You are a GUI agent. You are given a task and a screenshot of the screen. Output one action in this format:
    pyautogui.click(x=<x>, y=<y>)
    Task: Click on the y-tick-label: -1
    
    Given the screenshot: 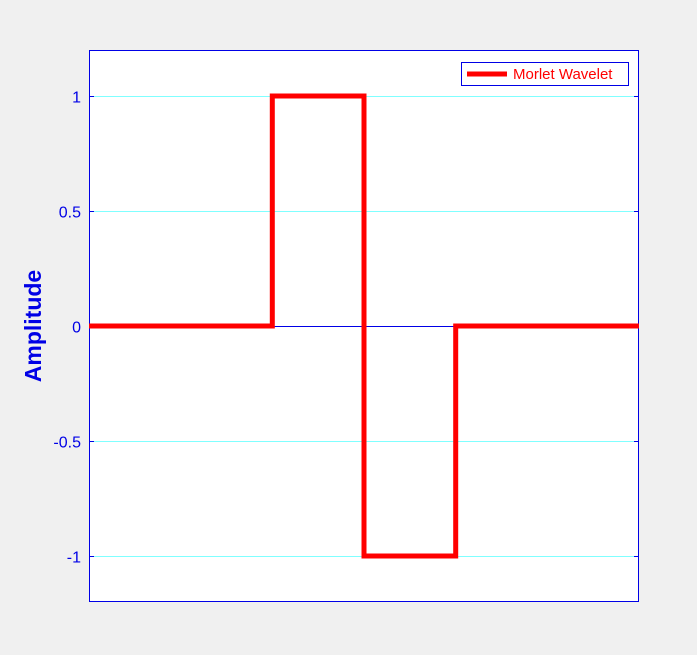 What is the action you would take?
    pyautogui.click(x=74, y=558)
    